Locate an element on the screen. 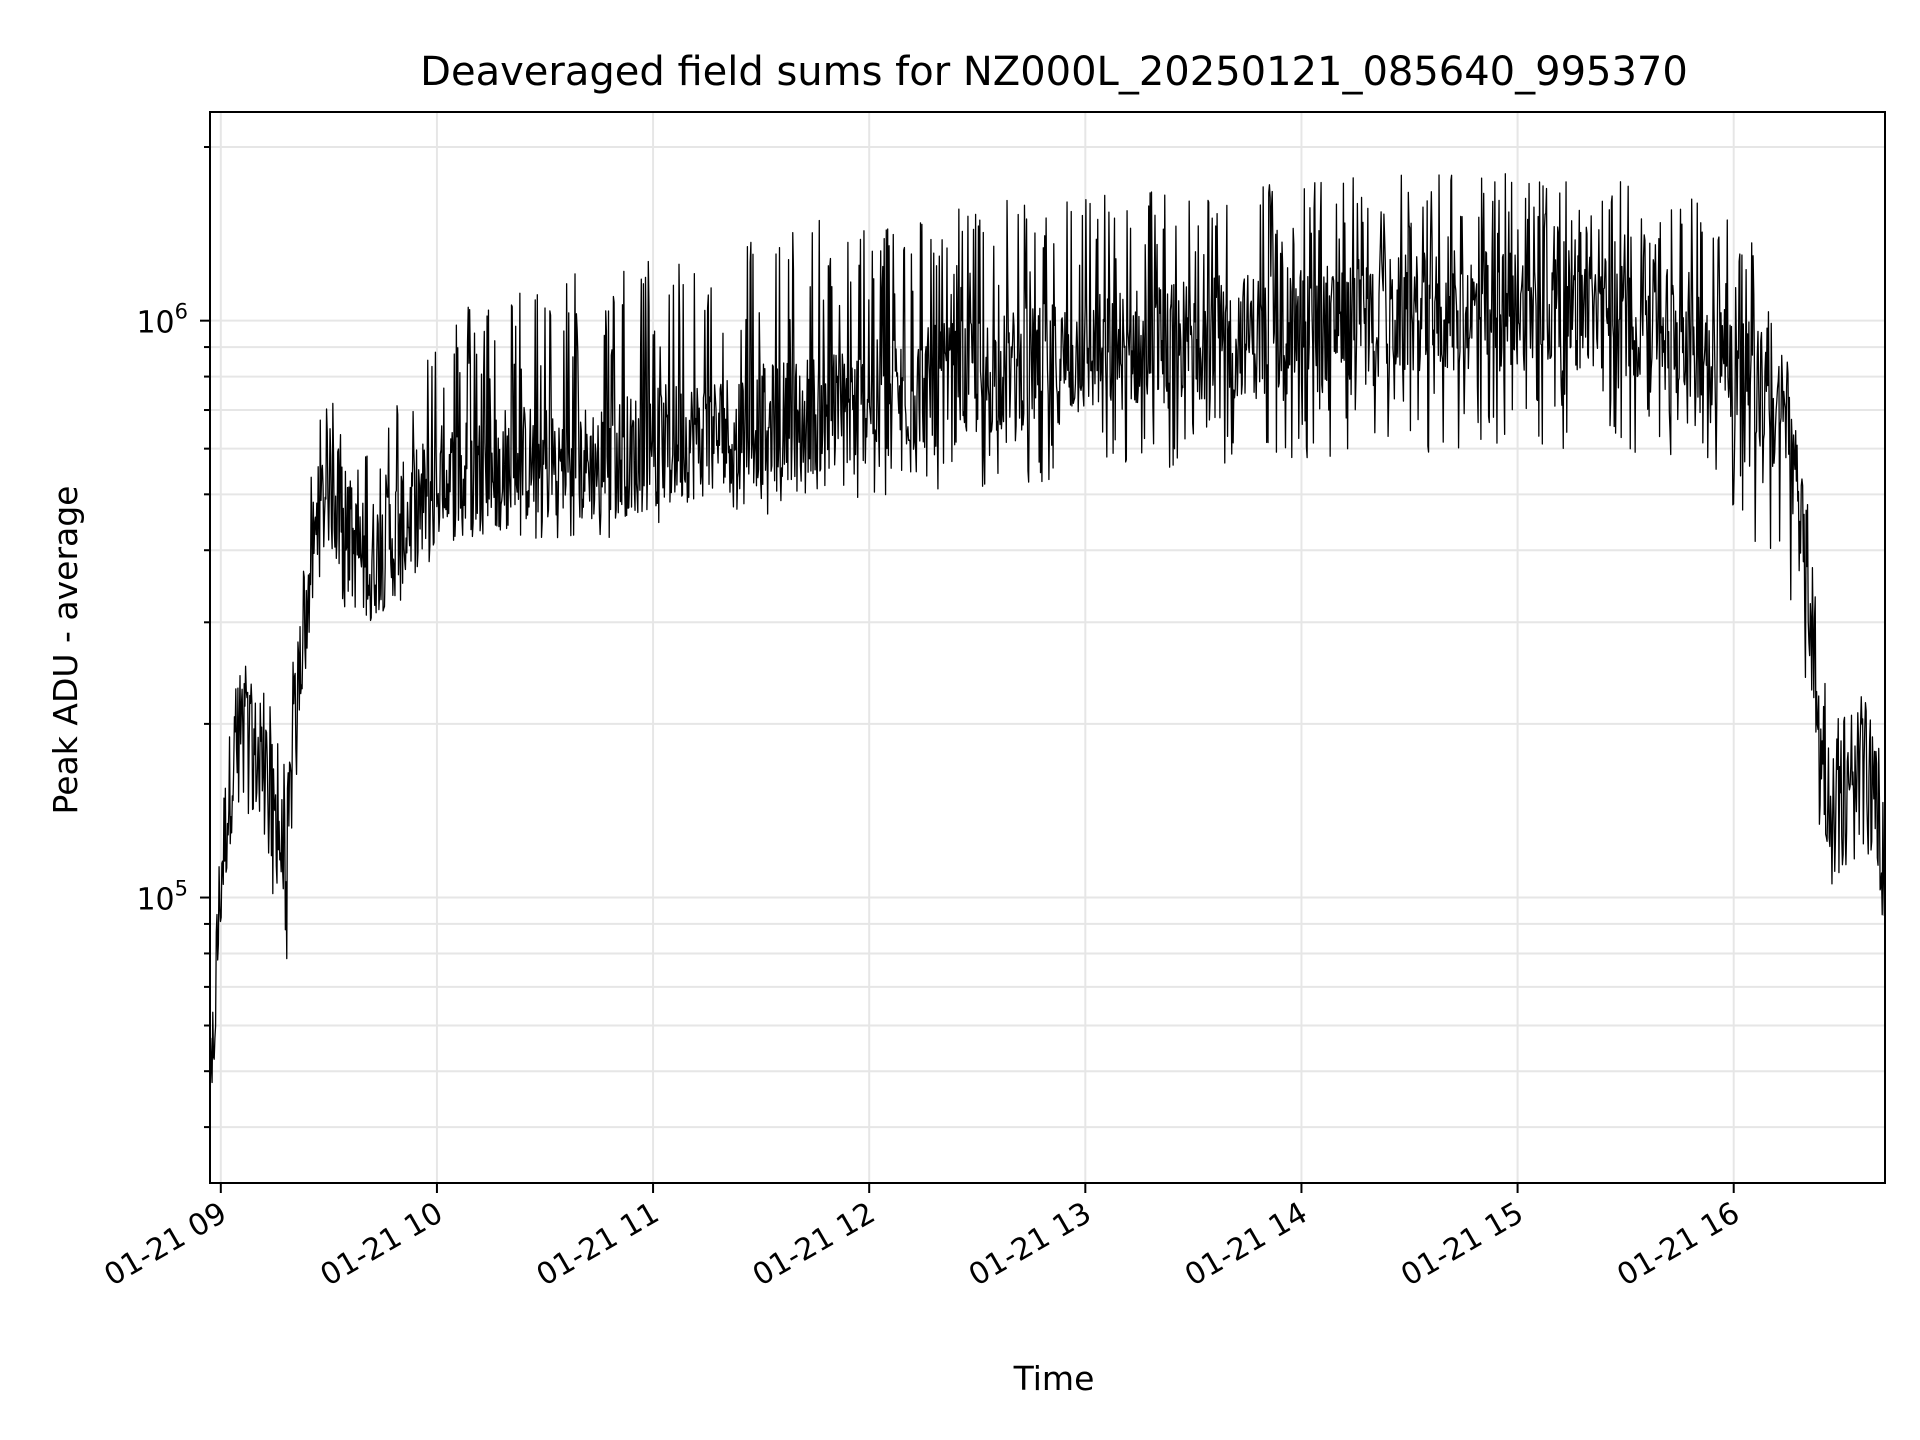 This screenshot has height=1440, width=1920. x-axis-title: Time is located at coordinates (1054, 1378).